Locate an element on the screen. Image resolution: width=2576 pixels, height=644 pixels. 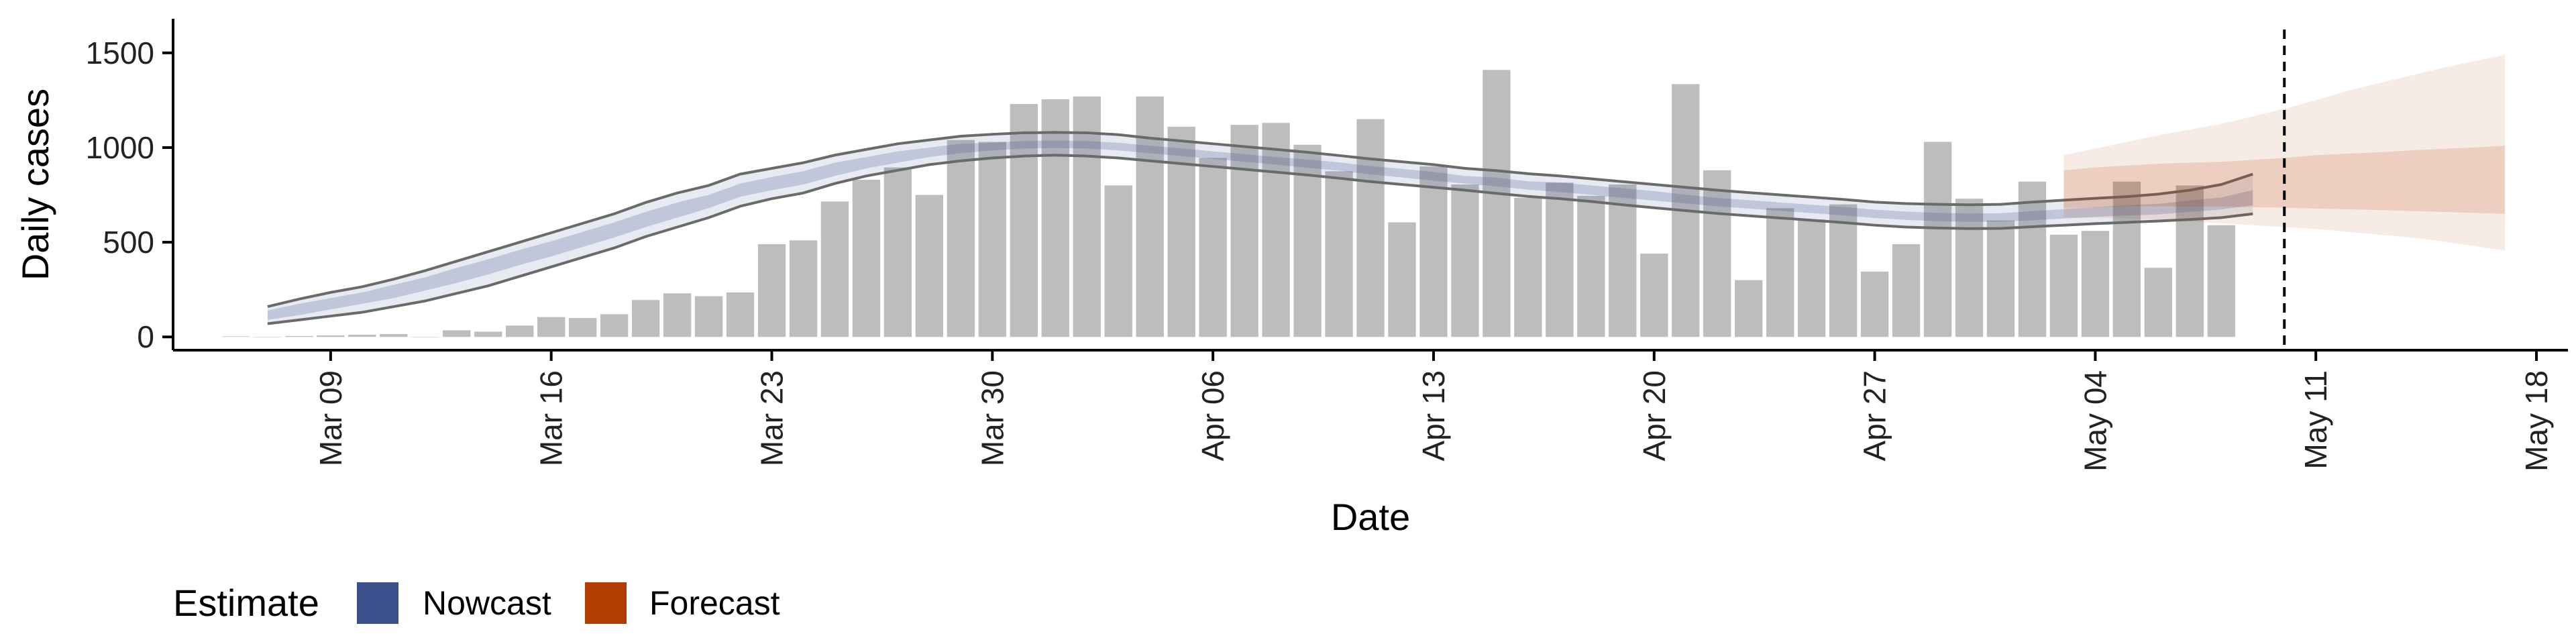
y-ticks: 0 500 1000 1500 is located at coordinates (129, 195).